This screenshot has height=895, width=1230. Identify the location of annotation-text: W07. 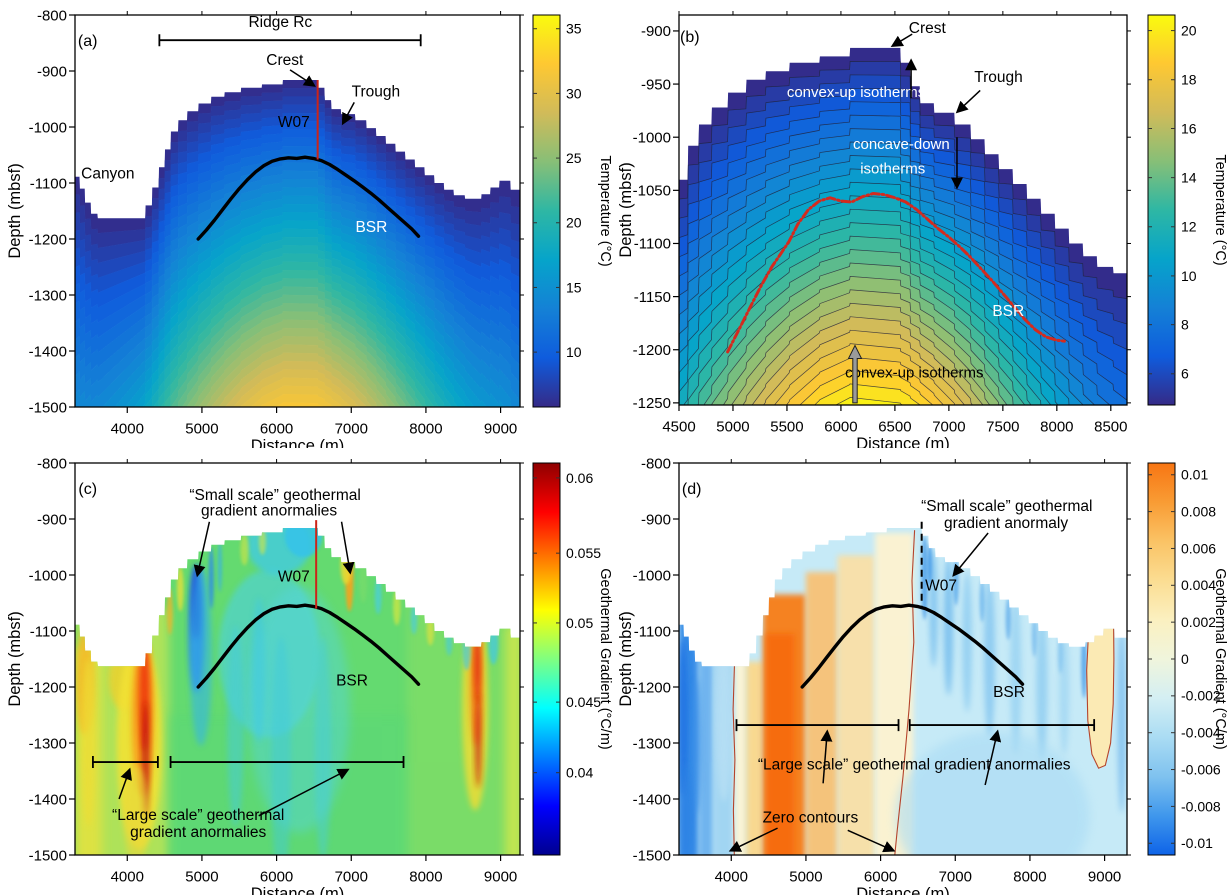
(294, 122).